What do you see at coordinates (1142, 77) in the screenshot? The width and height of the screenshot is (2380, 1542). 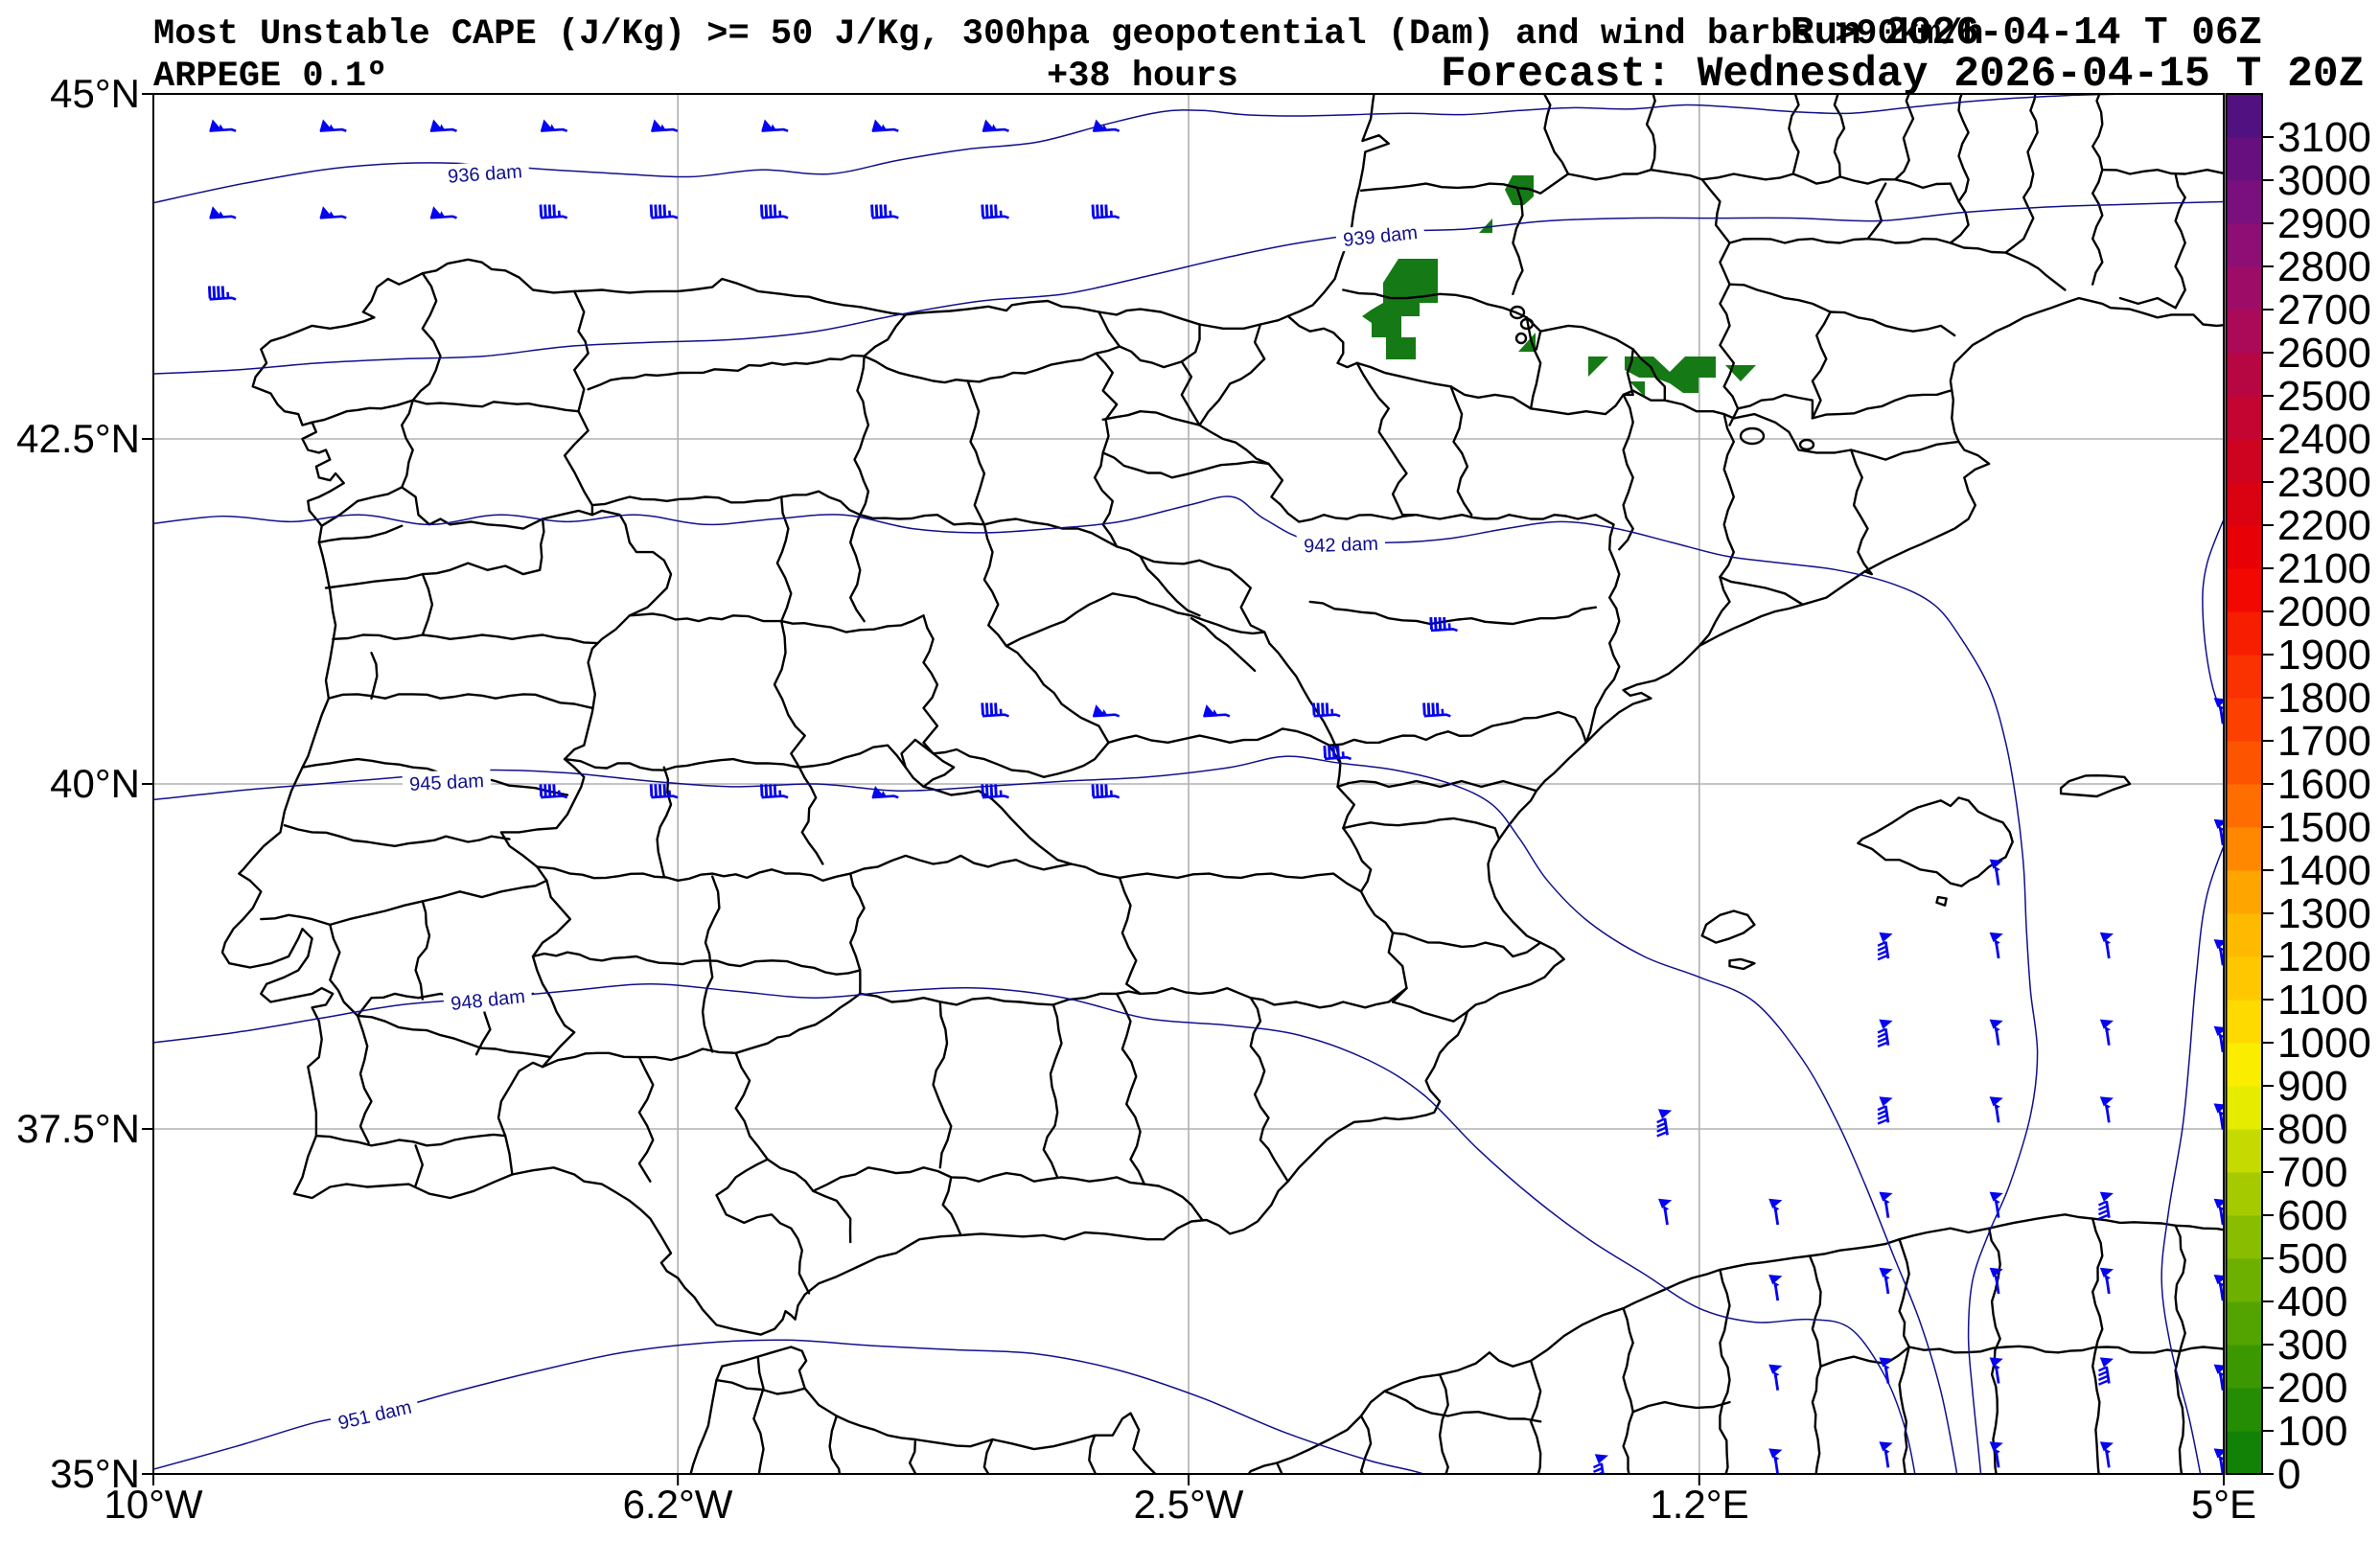 I see `svg-text: +38 hours` at bounding box center [1142, 77].